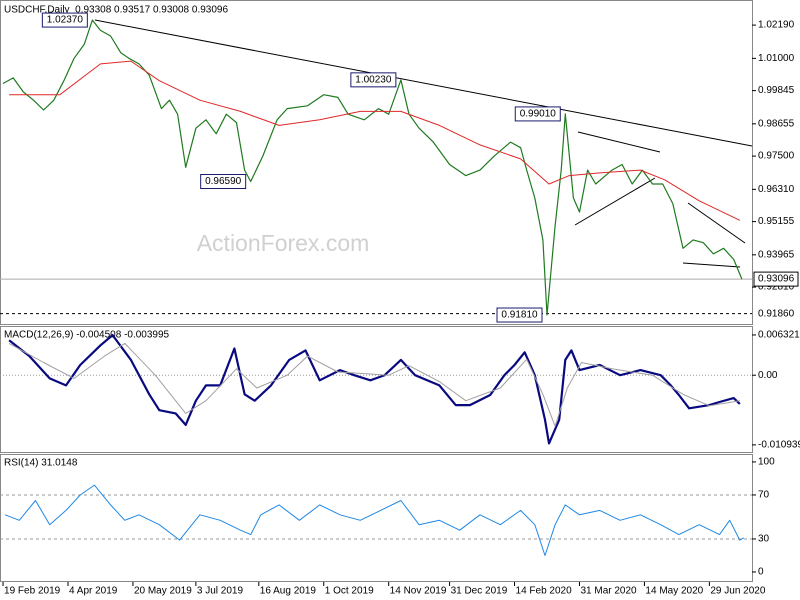 Image resolution: width=800 pixels, height=600 pixels. What do you see at coordinates (479, 591) in the screenshot?
I see `x-tick-label: 31 Dec 2019` at bounding box center [479, 591].